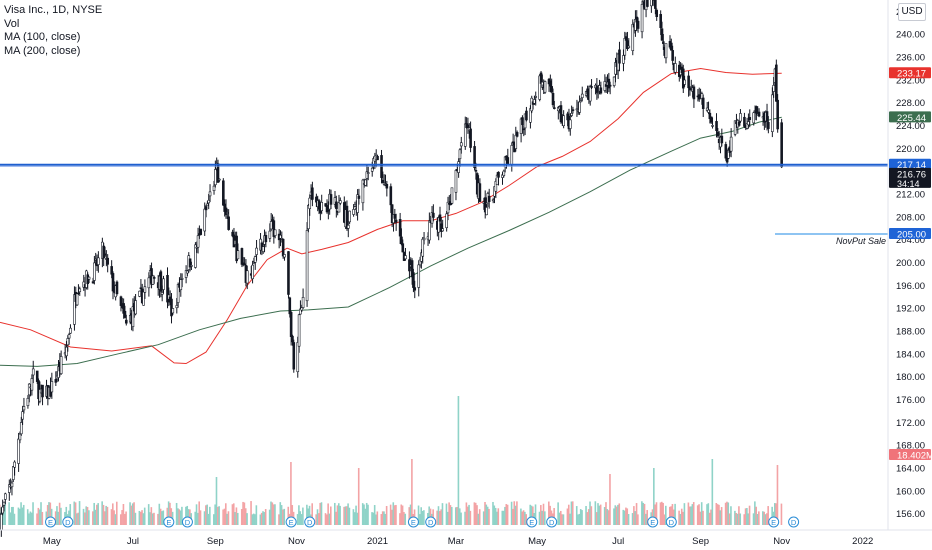 The image size is (932, 550). What do you see at coordinates (910, 58) in the screenshot?
I see `price-tick-label: 236.00` at bounding box center [910, 58].